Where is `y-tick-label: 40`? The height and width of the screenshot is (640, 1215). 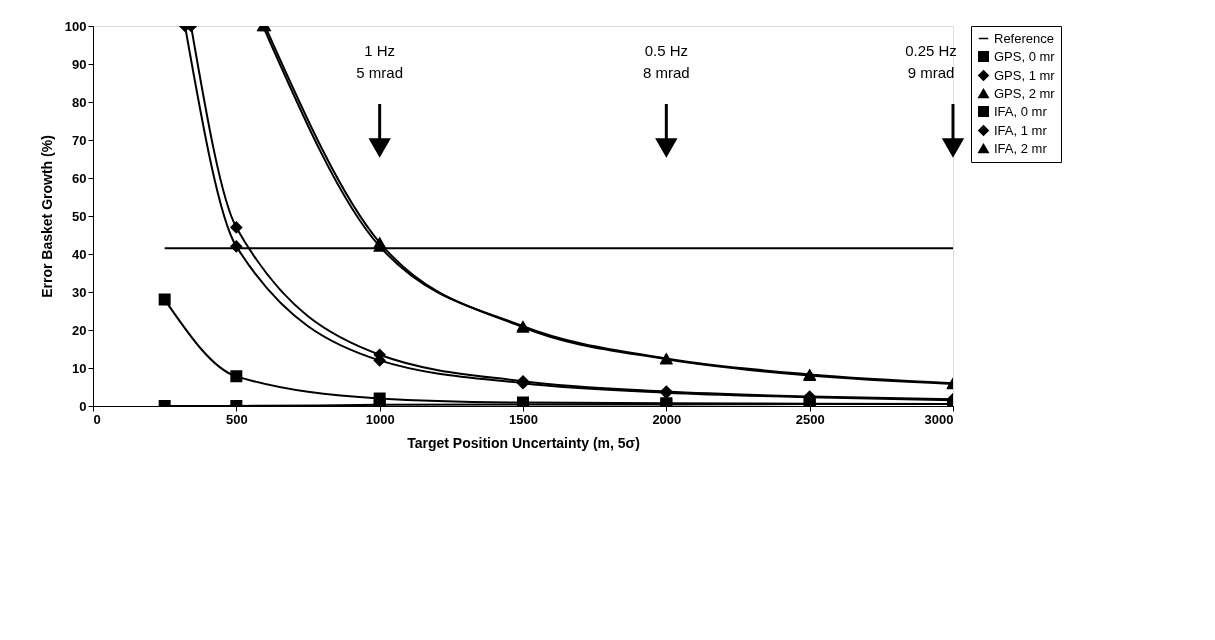
y-tick-label: 40 is located at coordinates (79, 254).